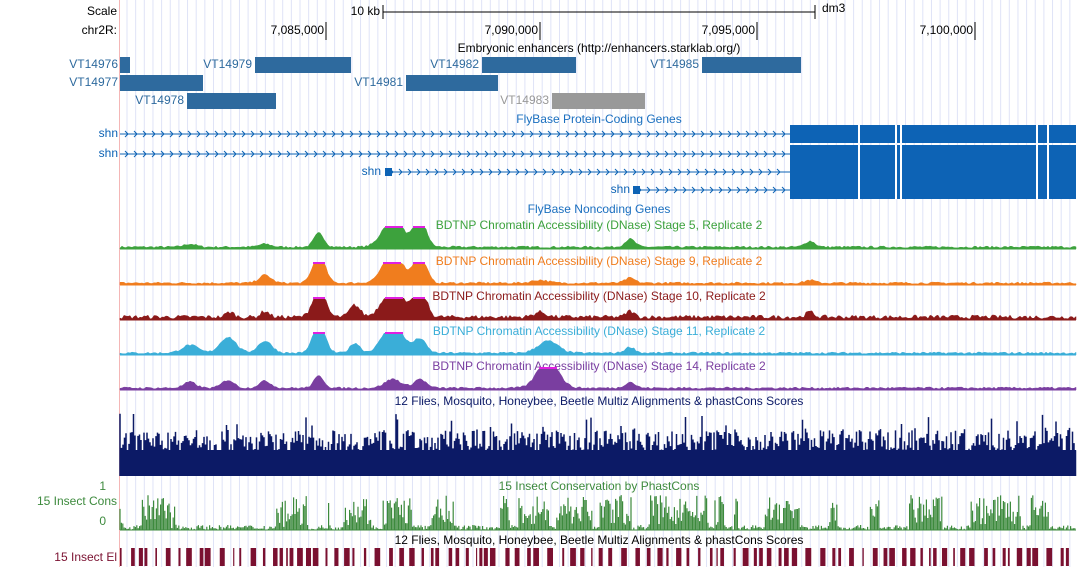 This screenshot has height=567, width=1078. Describe the element at coordinates (378, 82) in the screenshot. I see `enhancer-label: VT14981` at that location.